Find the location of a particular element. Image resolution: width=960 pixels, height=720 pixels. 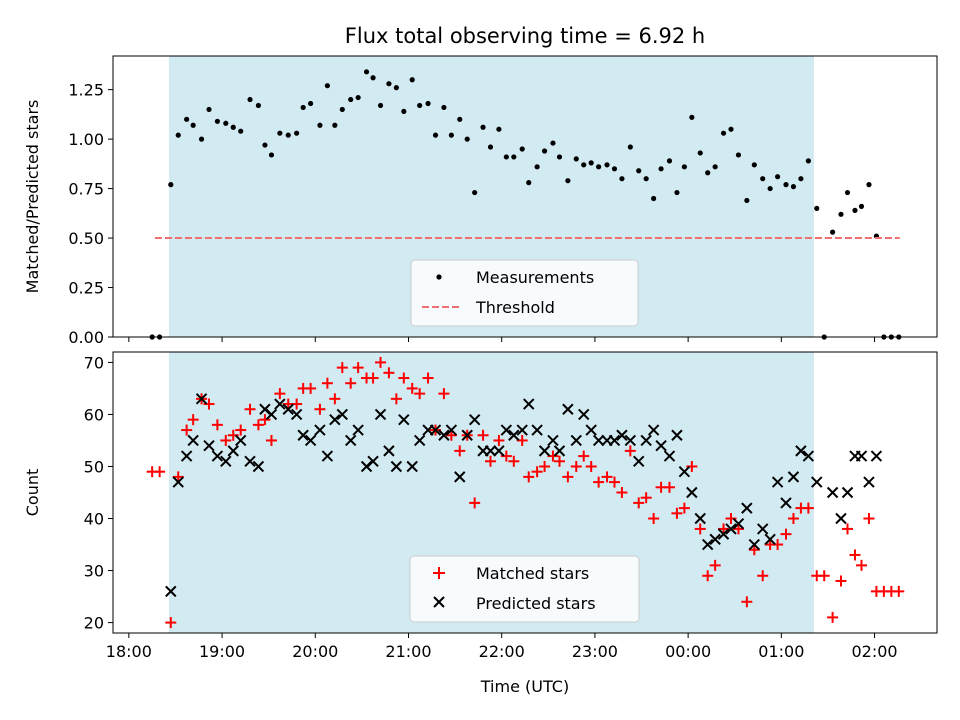

counts-y-axis-label: Count is located at coordinates (32, 493).